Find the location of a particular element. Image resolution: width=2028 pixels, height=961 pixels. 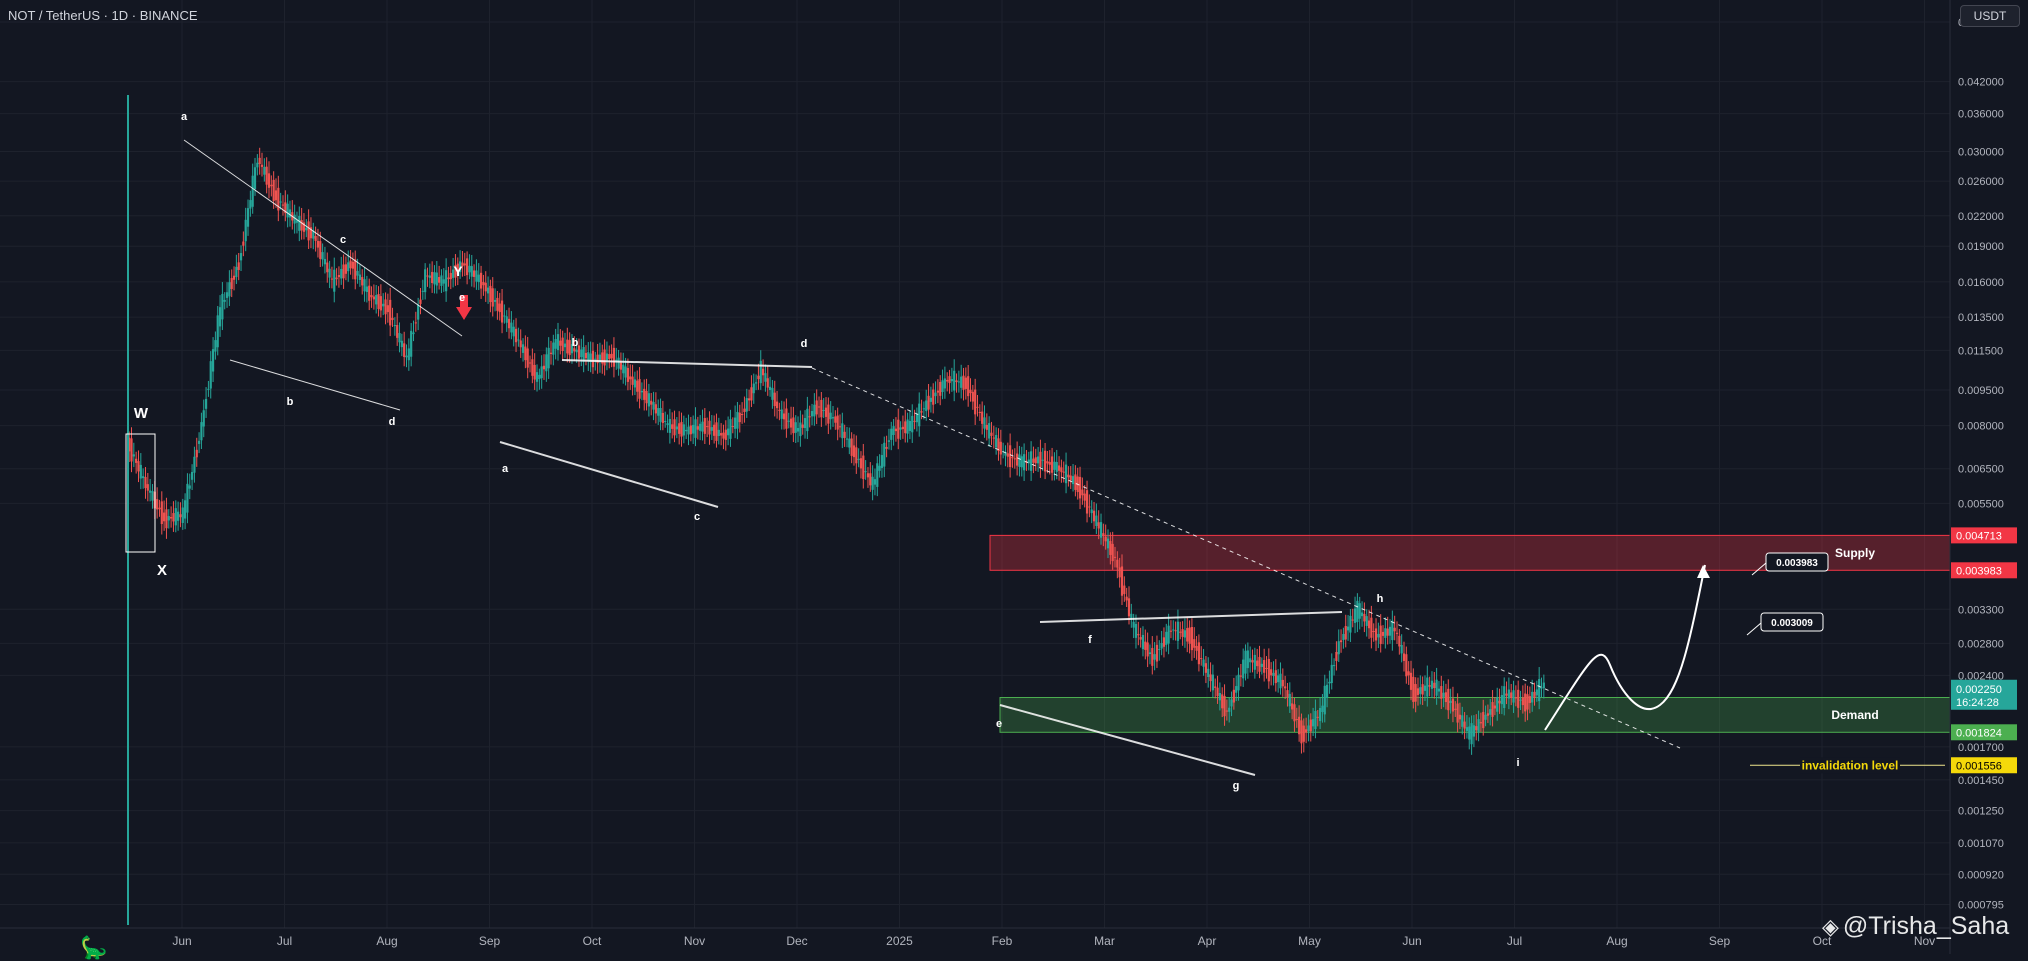

price-tick-label: 0.008000 is located at coordinates (1981, 427).